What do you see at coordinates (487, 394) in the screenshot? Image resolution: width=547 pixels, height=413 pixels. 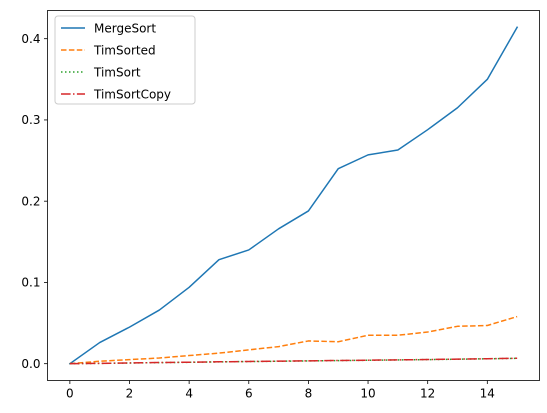 I see `x-tick-label: 14` at bounding box center [487, 394].